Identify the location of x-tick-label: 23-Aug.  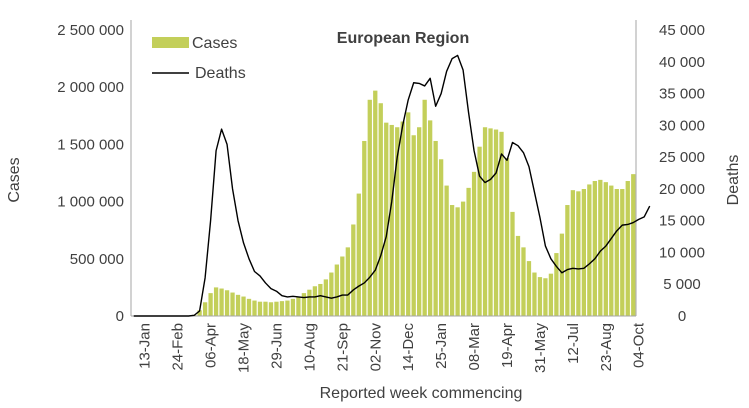
(606, 347).